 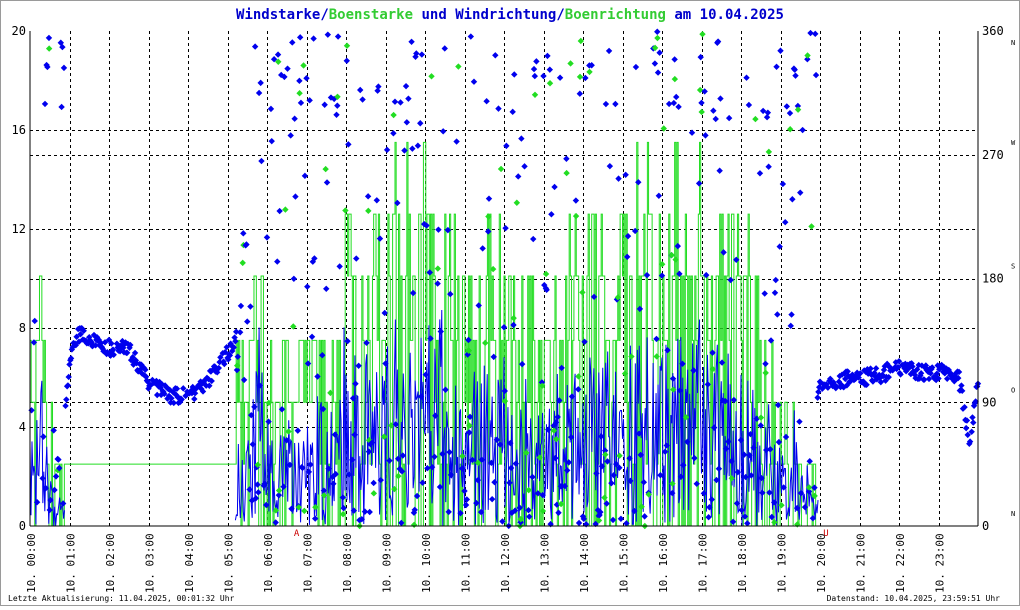 What do you see at coordinates (615, 15) in the screenshot?
I see `title-part-boenrichtung: Boenrichtung` at bounding box center [615, 15].